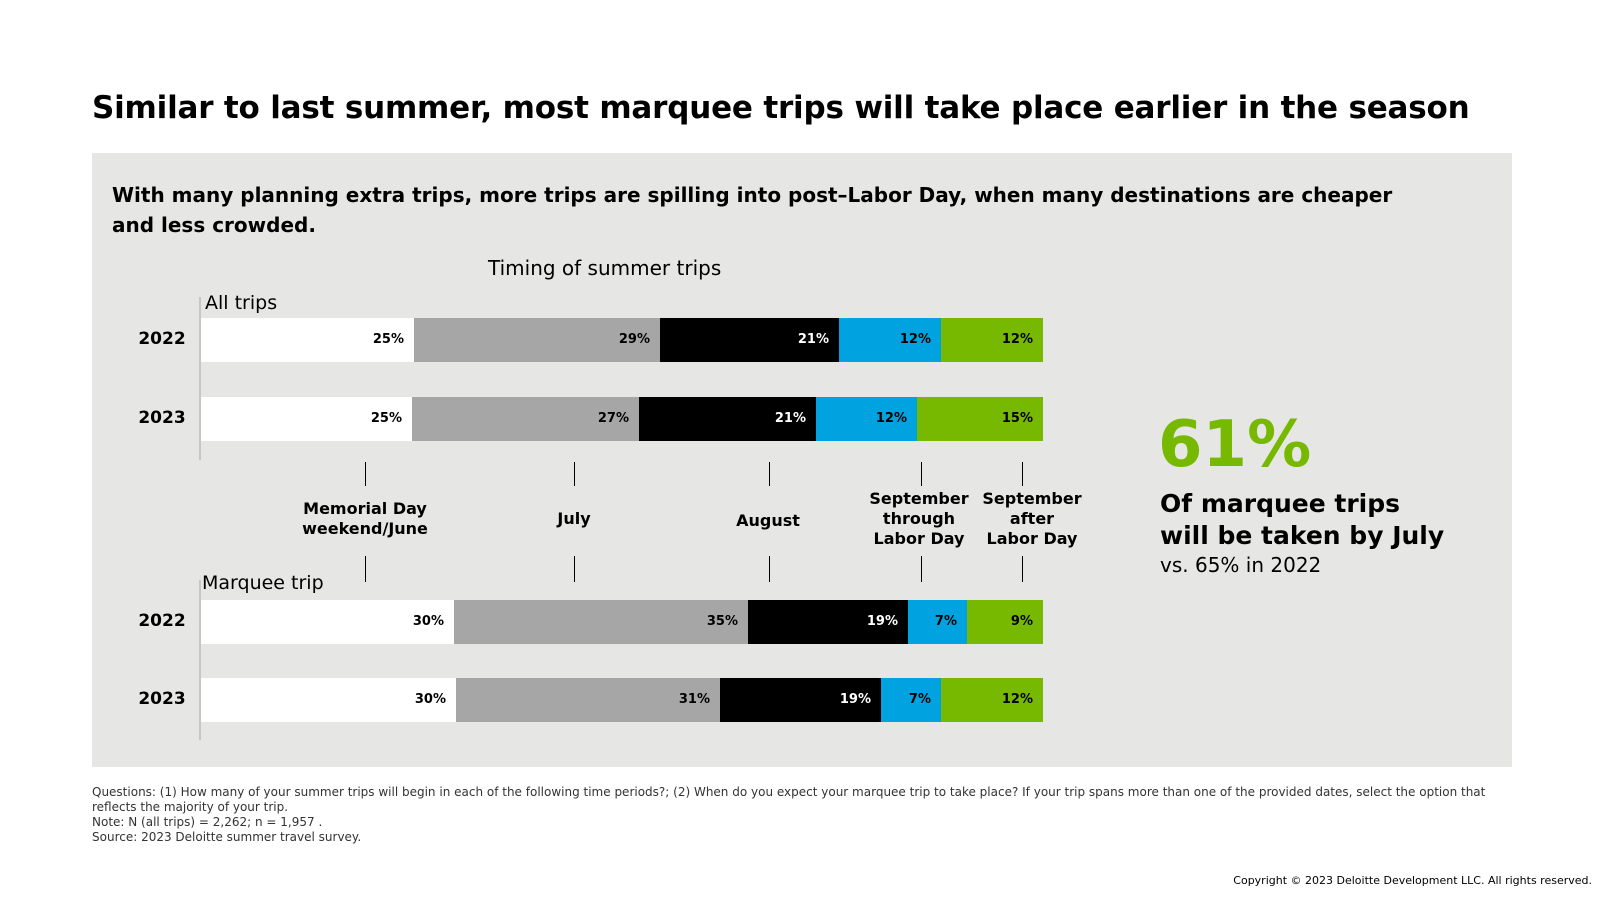 Image resolution: width=1600 pixels, height=900 pixels. Describe the element at coordinates (365, 508) in the screenshot. I see `category-label-line: Memorial Day` at that location.